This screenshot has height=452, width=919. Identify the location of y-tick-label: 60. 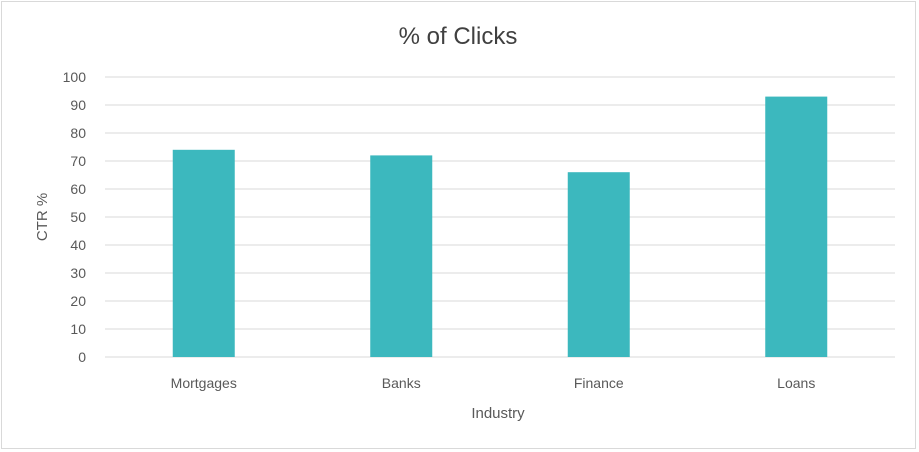
(78, 189).